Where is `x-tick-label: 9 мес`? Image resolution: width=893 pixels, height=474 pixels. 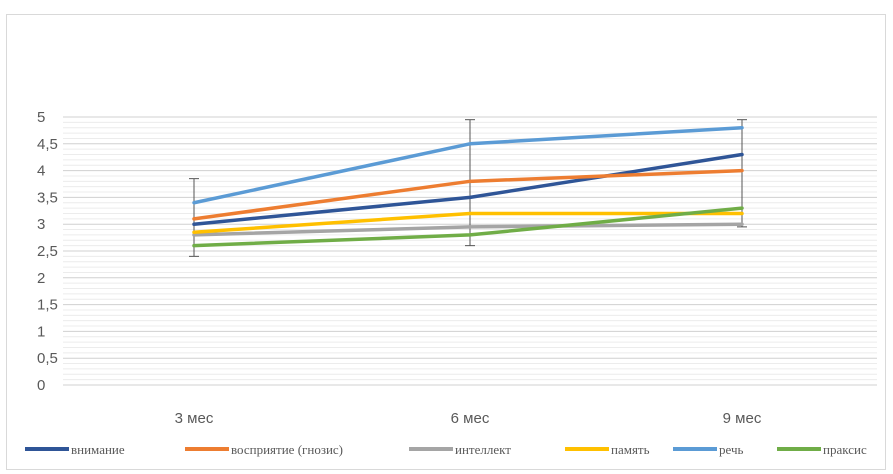 x-tick-label: 9 мес is located at coordinates (742, 418).